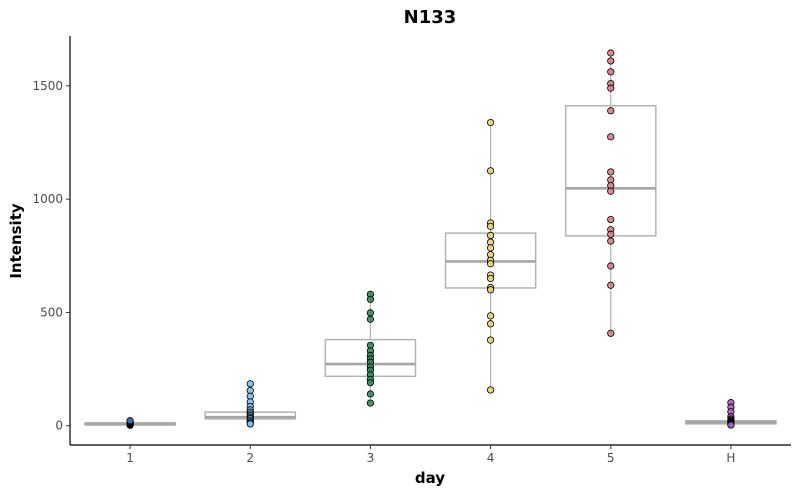 The height and width of the screenshot is (494, 800). Describe the element at coordinates (130, 458) in the screenshot. I see `x-tick-label-1: 1` at that location.